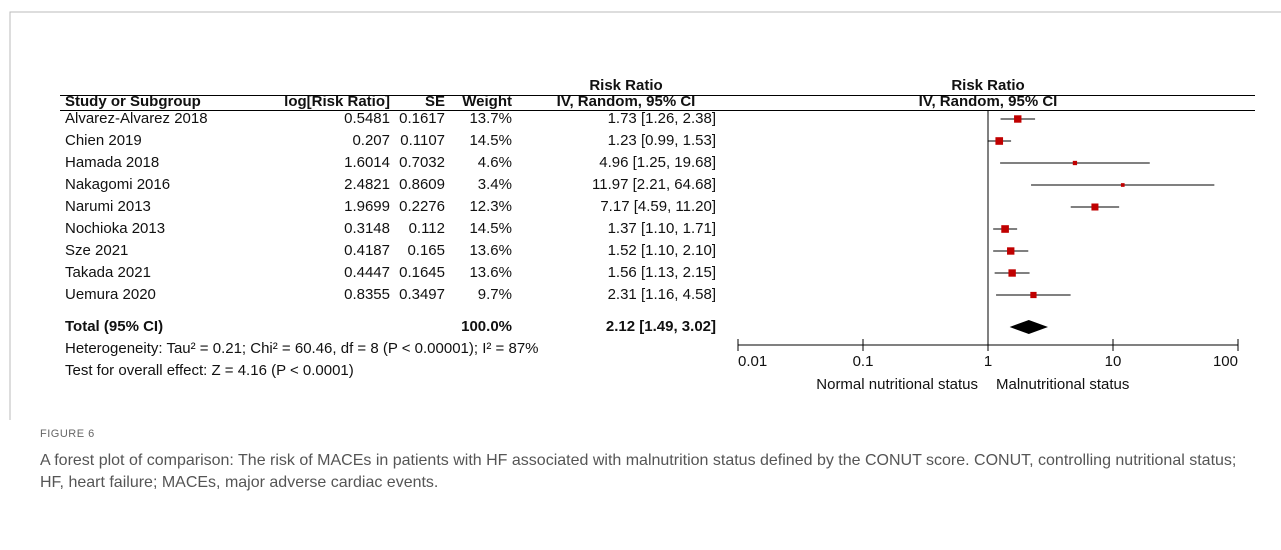 This screenshot has height=550, width=1281. I want to click on se: 0.2276, so click(422, 206).